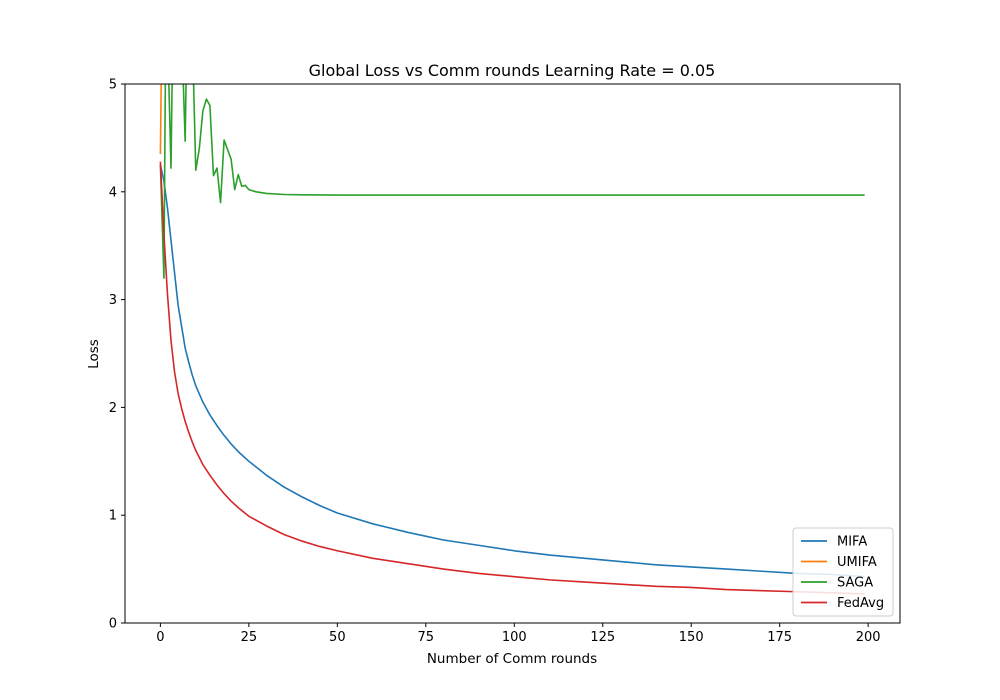 This screenshot has width=1000, height=700. I want to click on legend-label-fedavg: FedAvg, so click(860, 603).